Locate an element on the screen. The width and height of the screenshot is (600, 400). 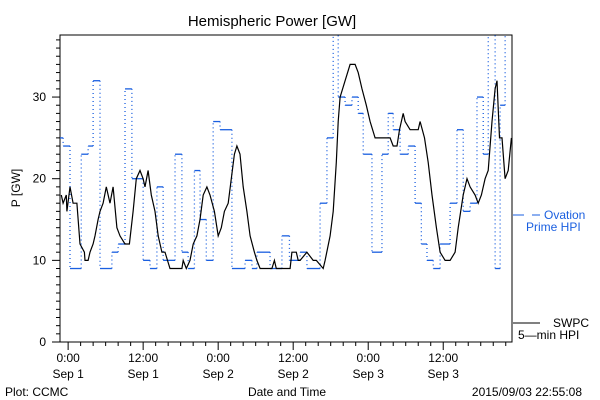
legend: Ovation Prime HPI SWPC 5—min HPI is located at coordinates (551, 275).